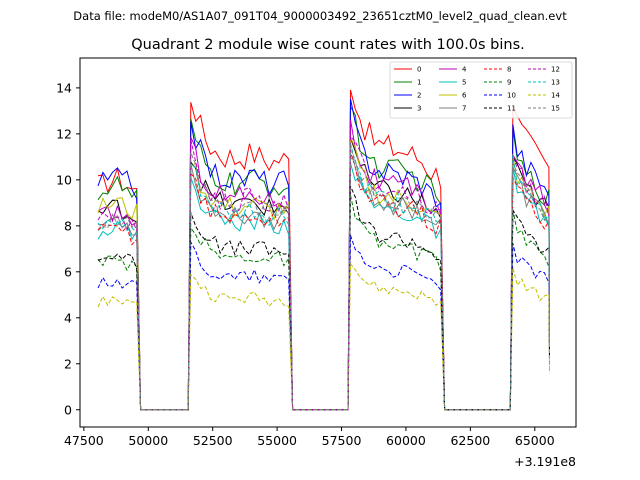 The height and width of the screenshot is (480, 640). Describe the element at coordinates (68, 271) in the screenshot. I see `y-tick-label: 6` at that location.